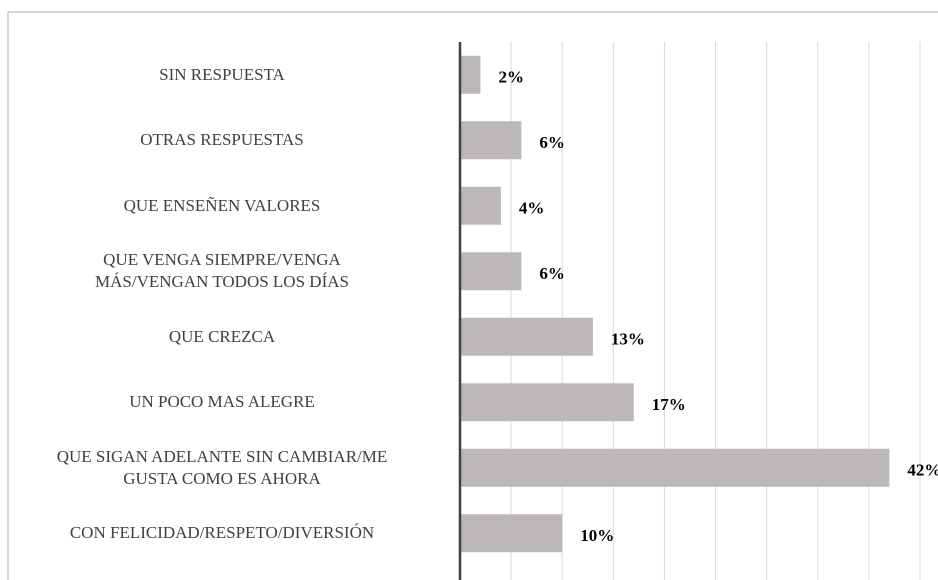 The width and height of the screenshot is (938, 580). I want to click on value-label: 10%, so click(597, 535).